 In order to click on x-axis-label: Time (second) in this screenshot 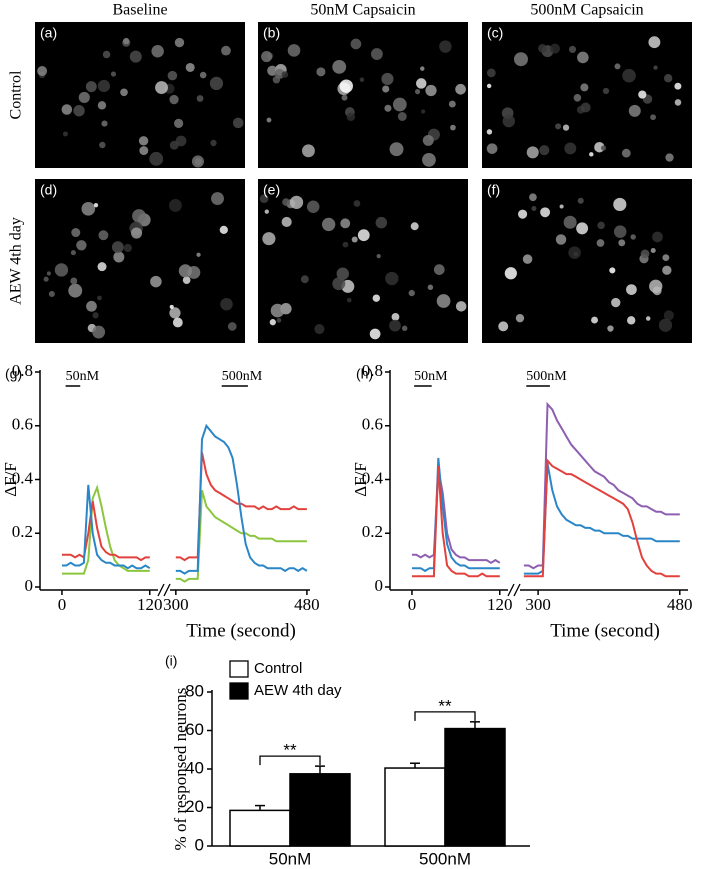, I will do `click(605, 630)`.